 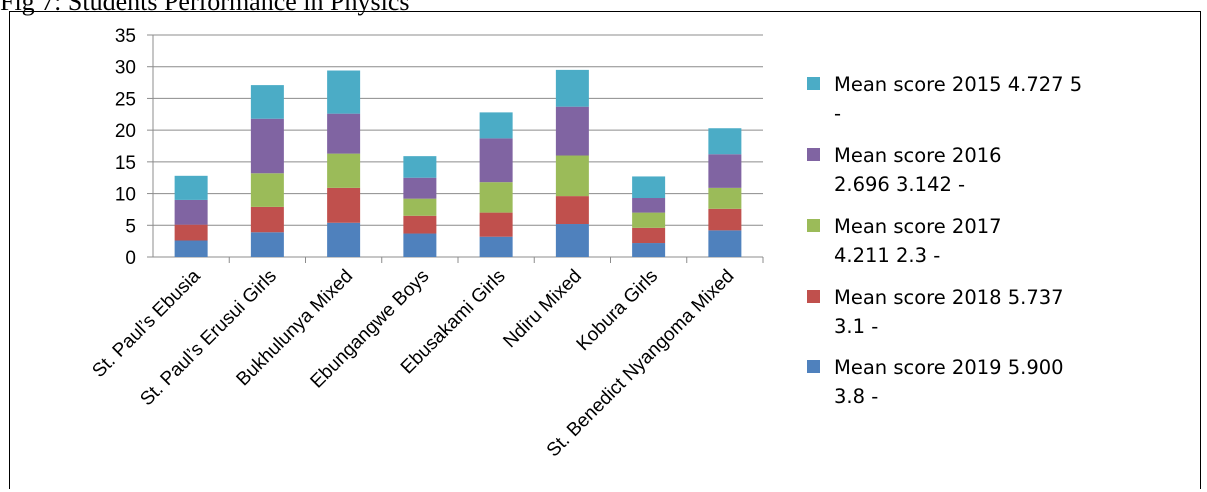 I want to click on y-tick-label: 35, so click(x=125, y=36).